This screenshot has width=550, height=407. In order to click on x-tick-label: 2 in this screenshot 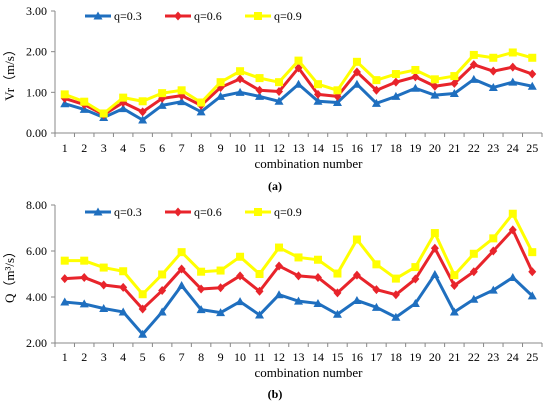, I will do `click(84, 148)`.